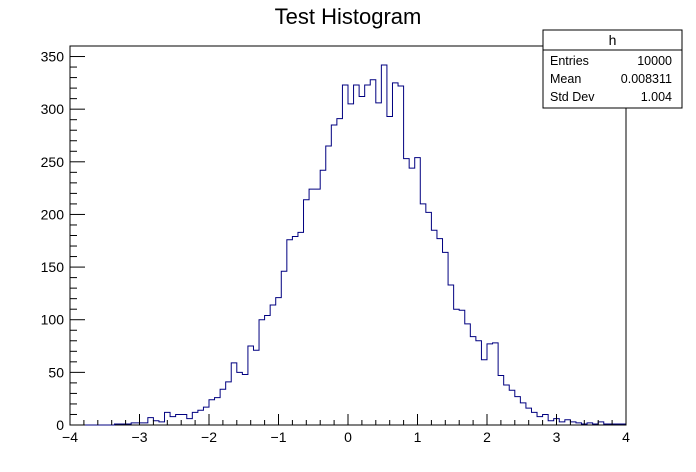 The image size is (696, 472). What do you see at coordinates (56, 372) in the screenshot?
I see `y-tick-label: 50` at bounding box center [56, 372].